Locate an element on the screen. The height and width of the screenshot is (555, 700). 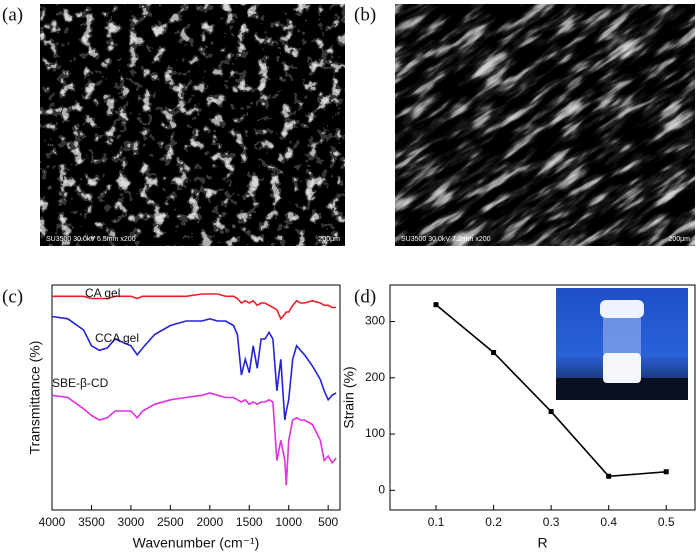
inset-photo is located at coordinates (622, 344).